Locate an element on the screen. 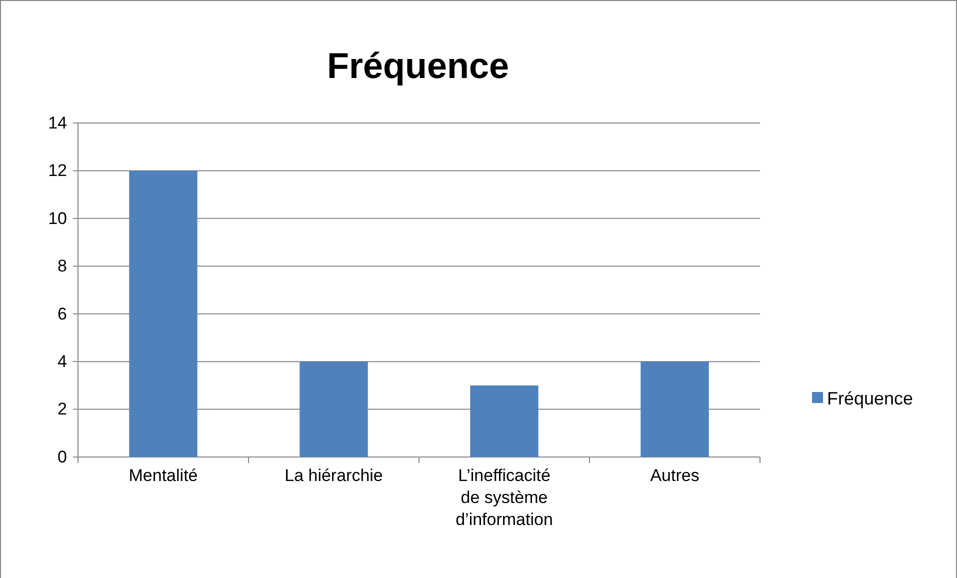 The width and height of the screenshot is (957, 578). chart-title: Fréquence is located at coordinates (418, 65).